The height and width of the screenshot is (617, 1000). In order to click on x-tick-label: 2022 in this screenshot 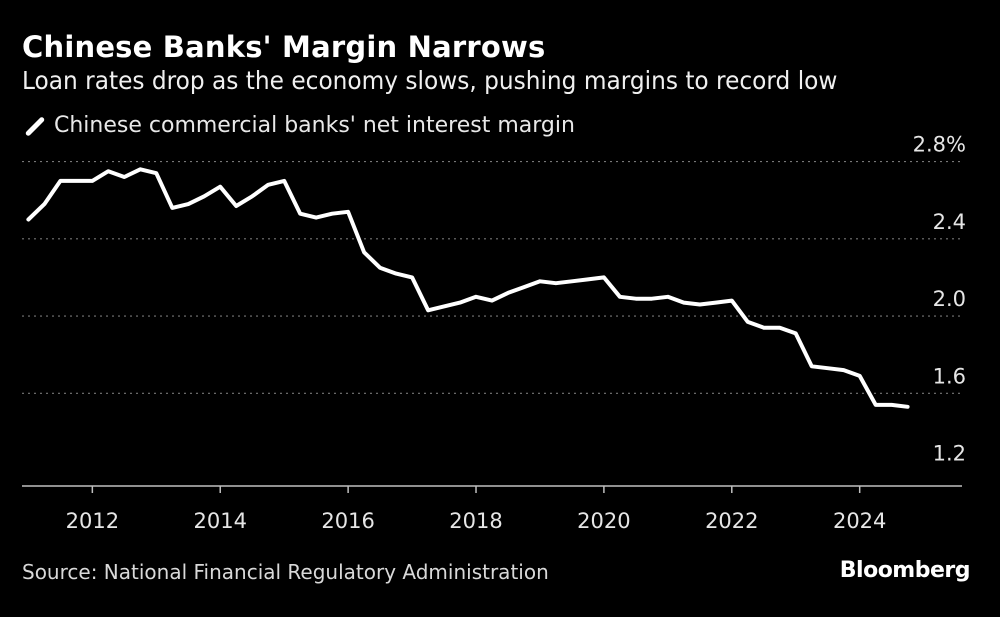, I will do `click(731, 521)`.